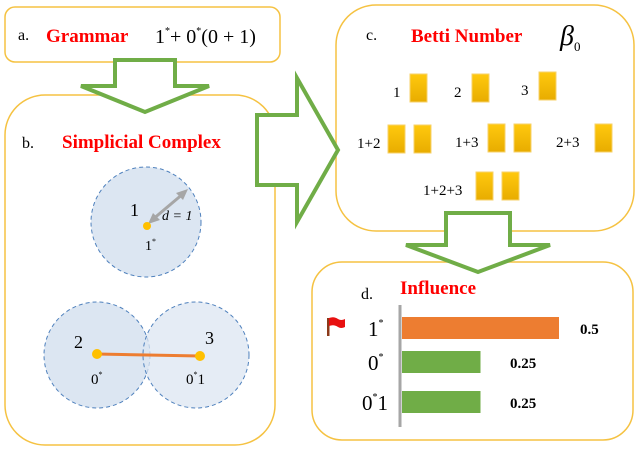 The width and height of the screenshot is (640, 449). What do you see at coordinates (376, 363) in the screenshot?
I see `influence-token: 0*` at bounding box center [376, 363].